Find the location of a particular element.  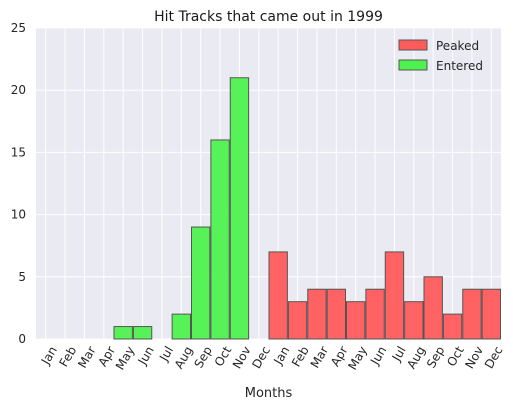

y-axis-ticks: 0 5 10 15 20 25 is located at coordinates (18, 183).